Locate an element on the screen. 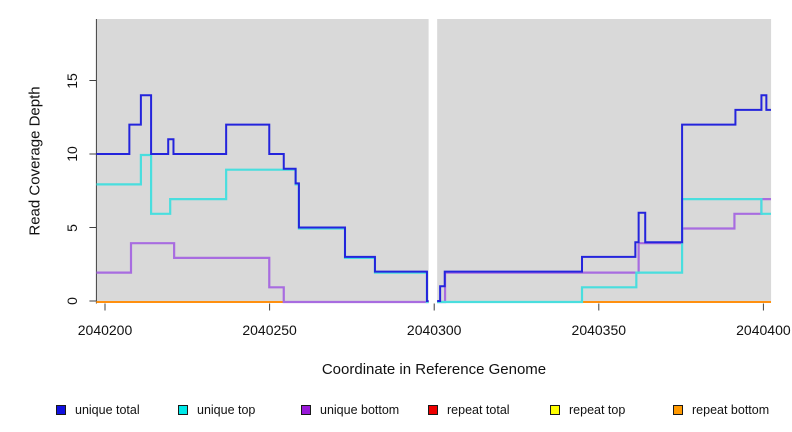  legend-item-repeat-bottom: repeat bottom is located at coordinates (721, 410).